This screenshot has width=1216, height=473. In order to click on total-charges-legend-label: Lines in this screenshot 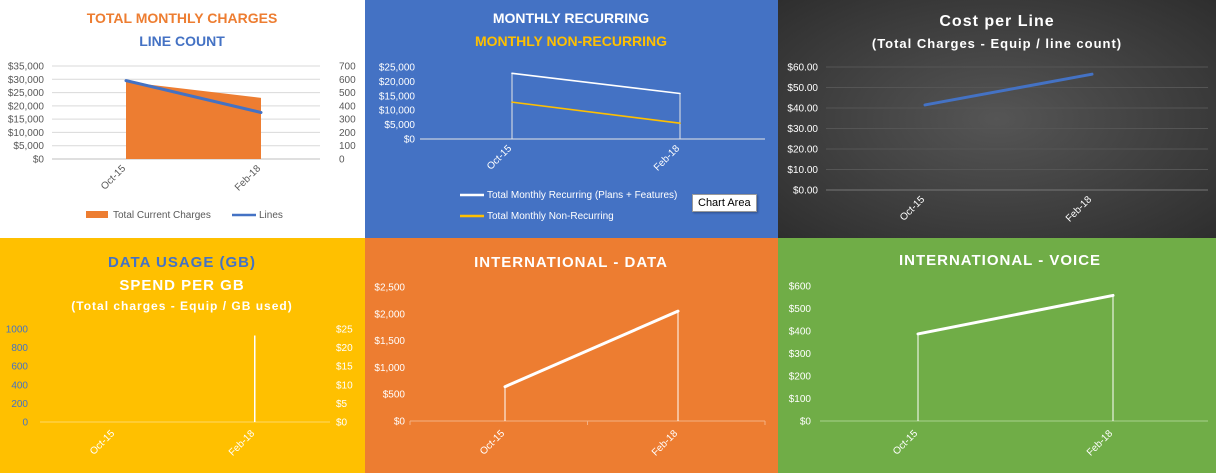, I will do `click(271, 215)`.